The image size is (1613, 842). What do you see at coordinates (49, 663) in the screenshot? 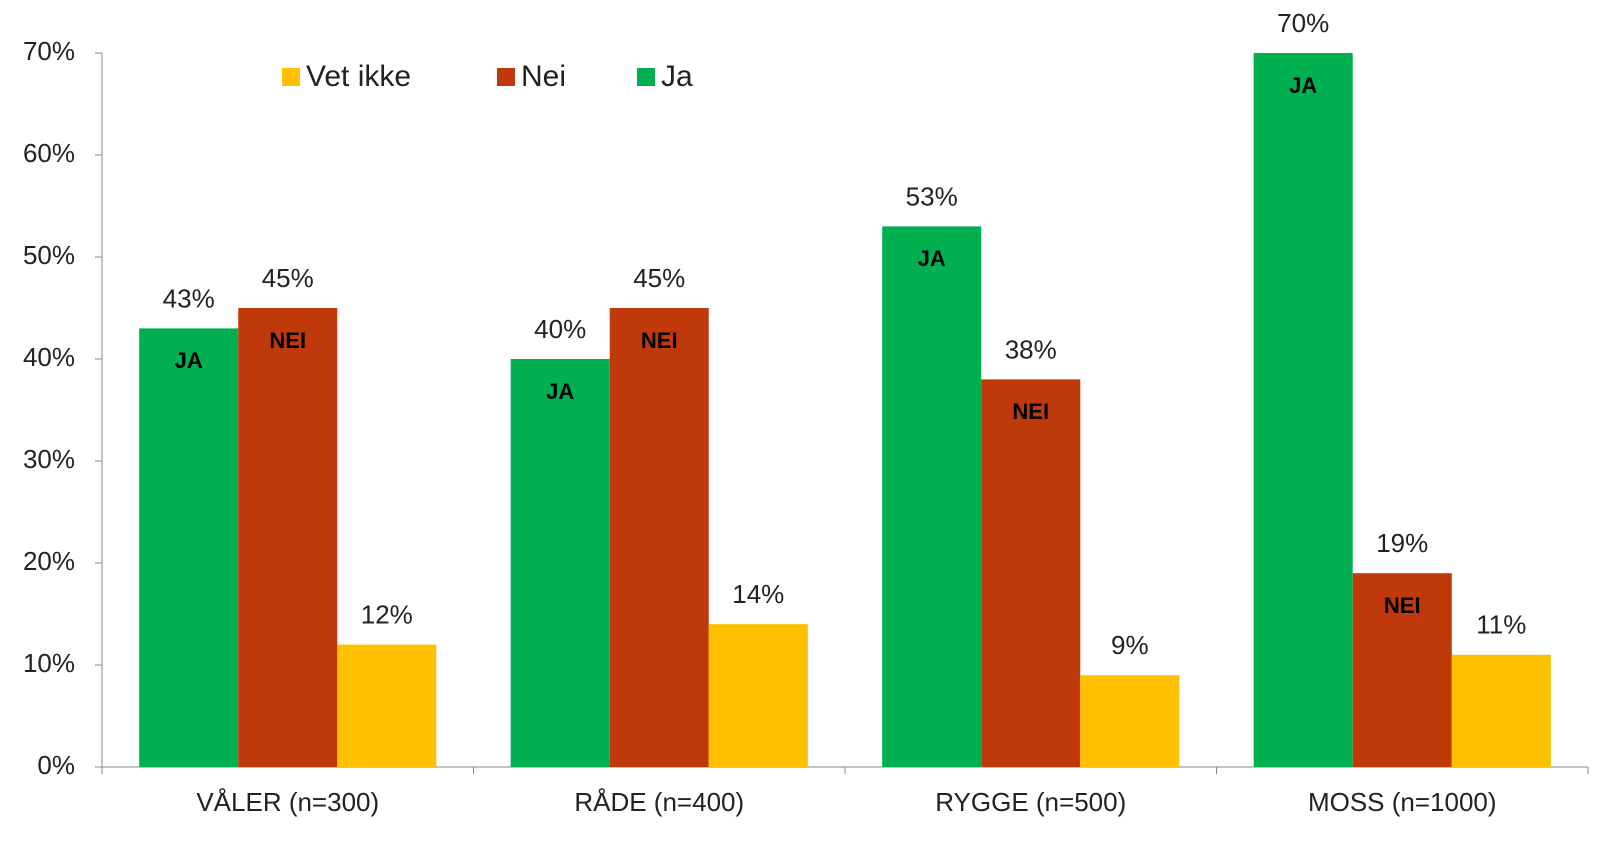
I see `y-tick-label: 10%` at bounding box center [49, 663].